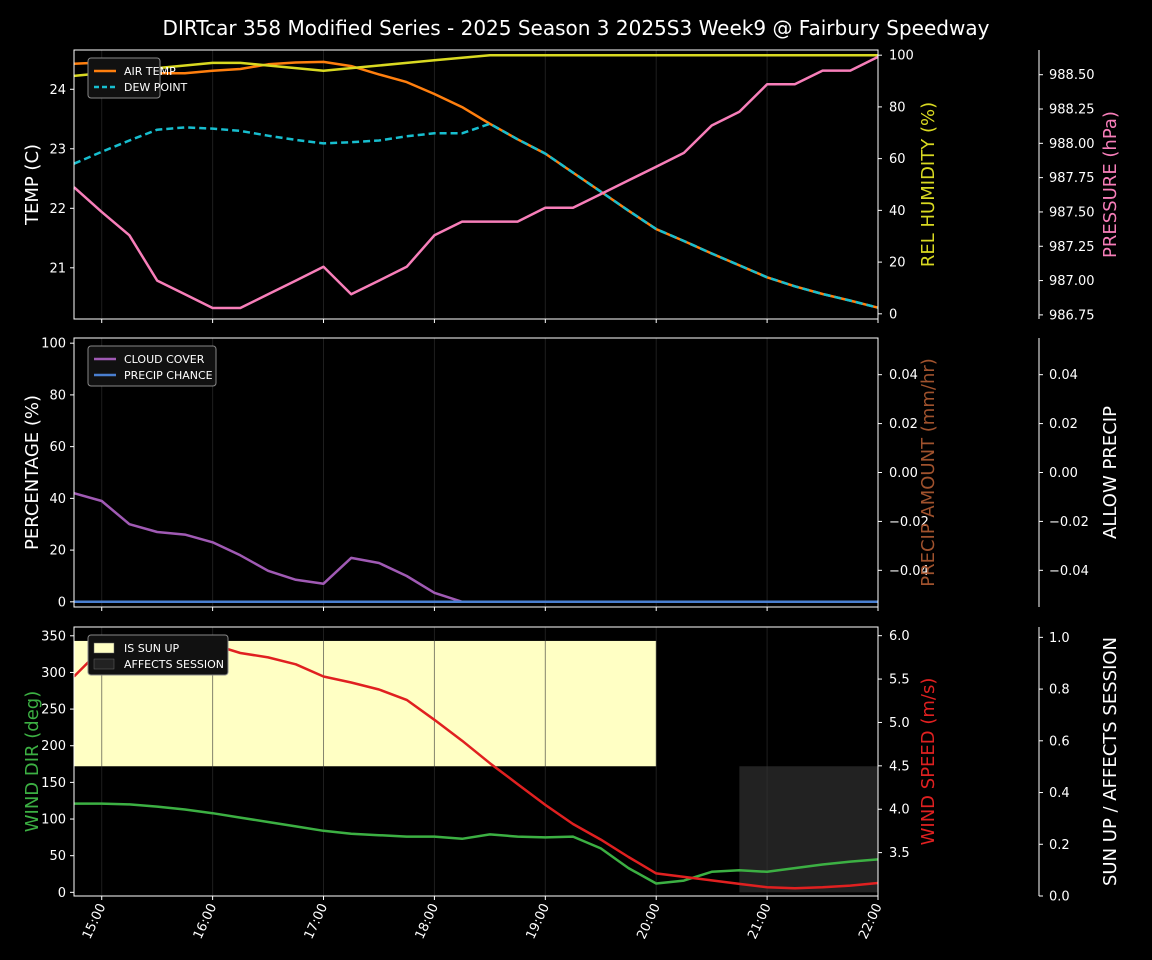 The height and width of the screenshot is (960, 1152). What do you see at coordinates (32, 762) in the screenshot?
I see `left-axis-label: WIND DIR (deg)` at bounding box center [32, 762].